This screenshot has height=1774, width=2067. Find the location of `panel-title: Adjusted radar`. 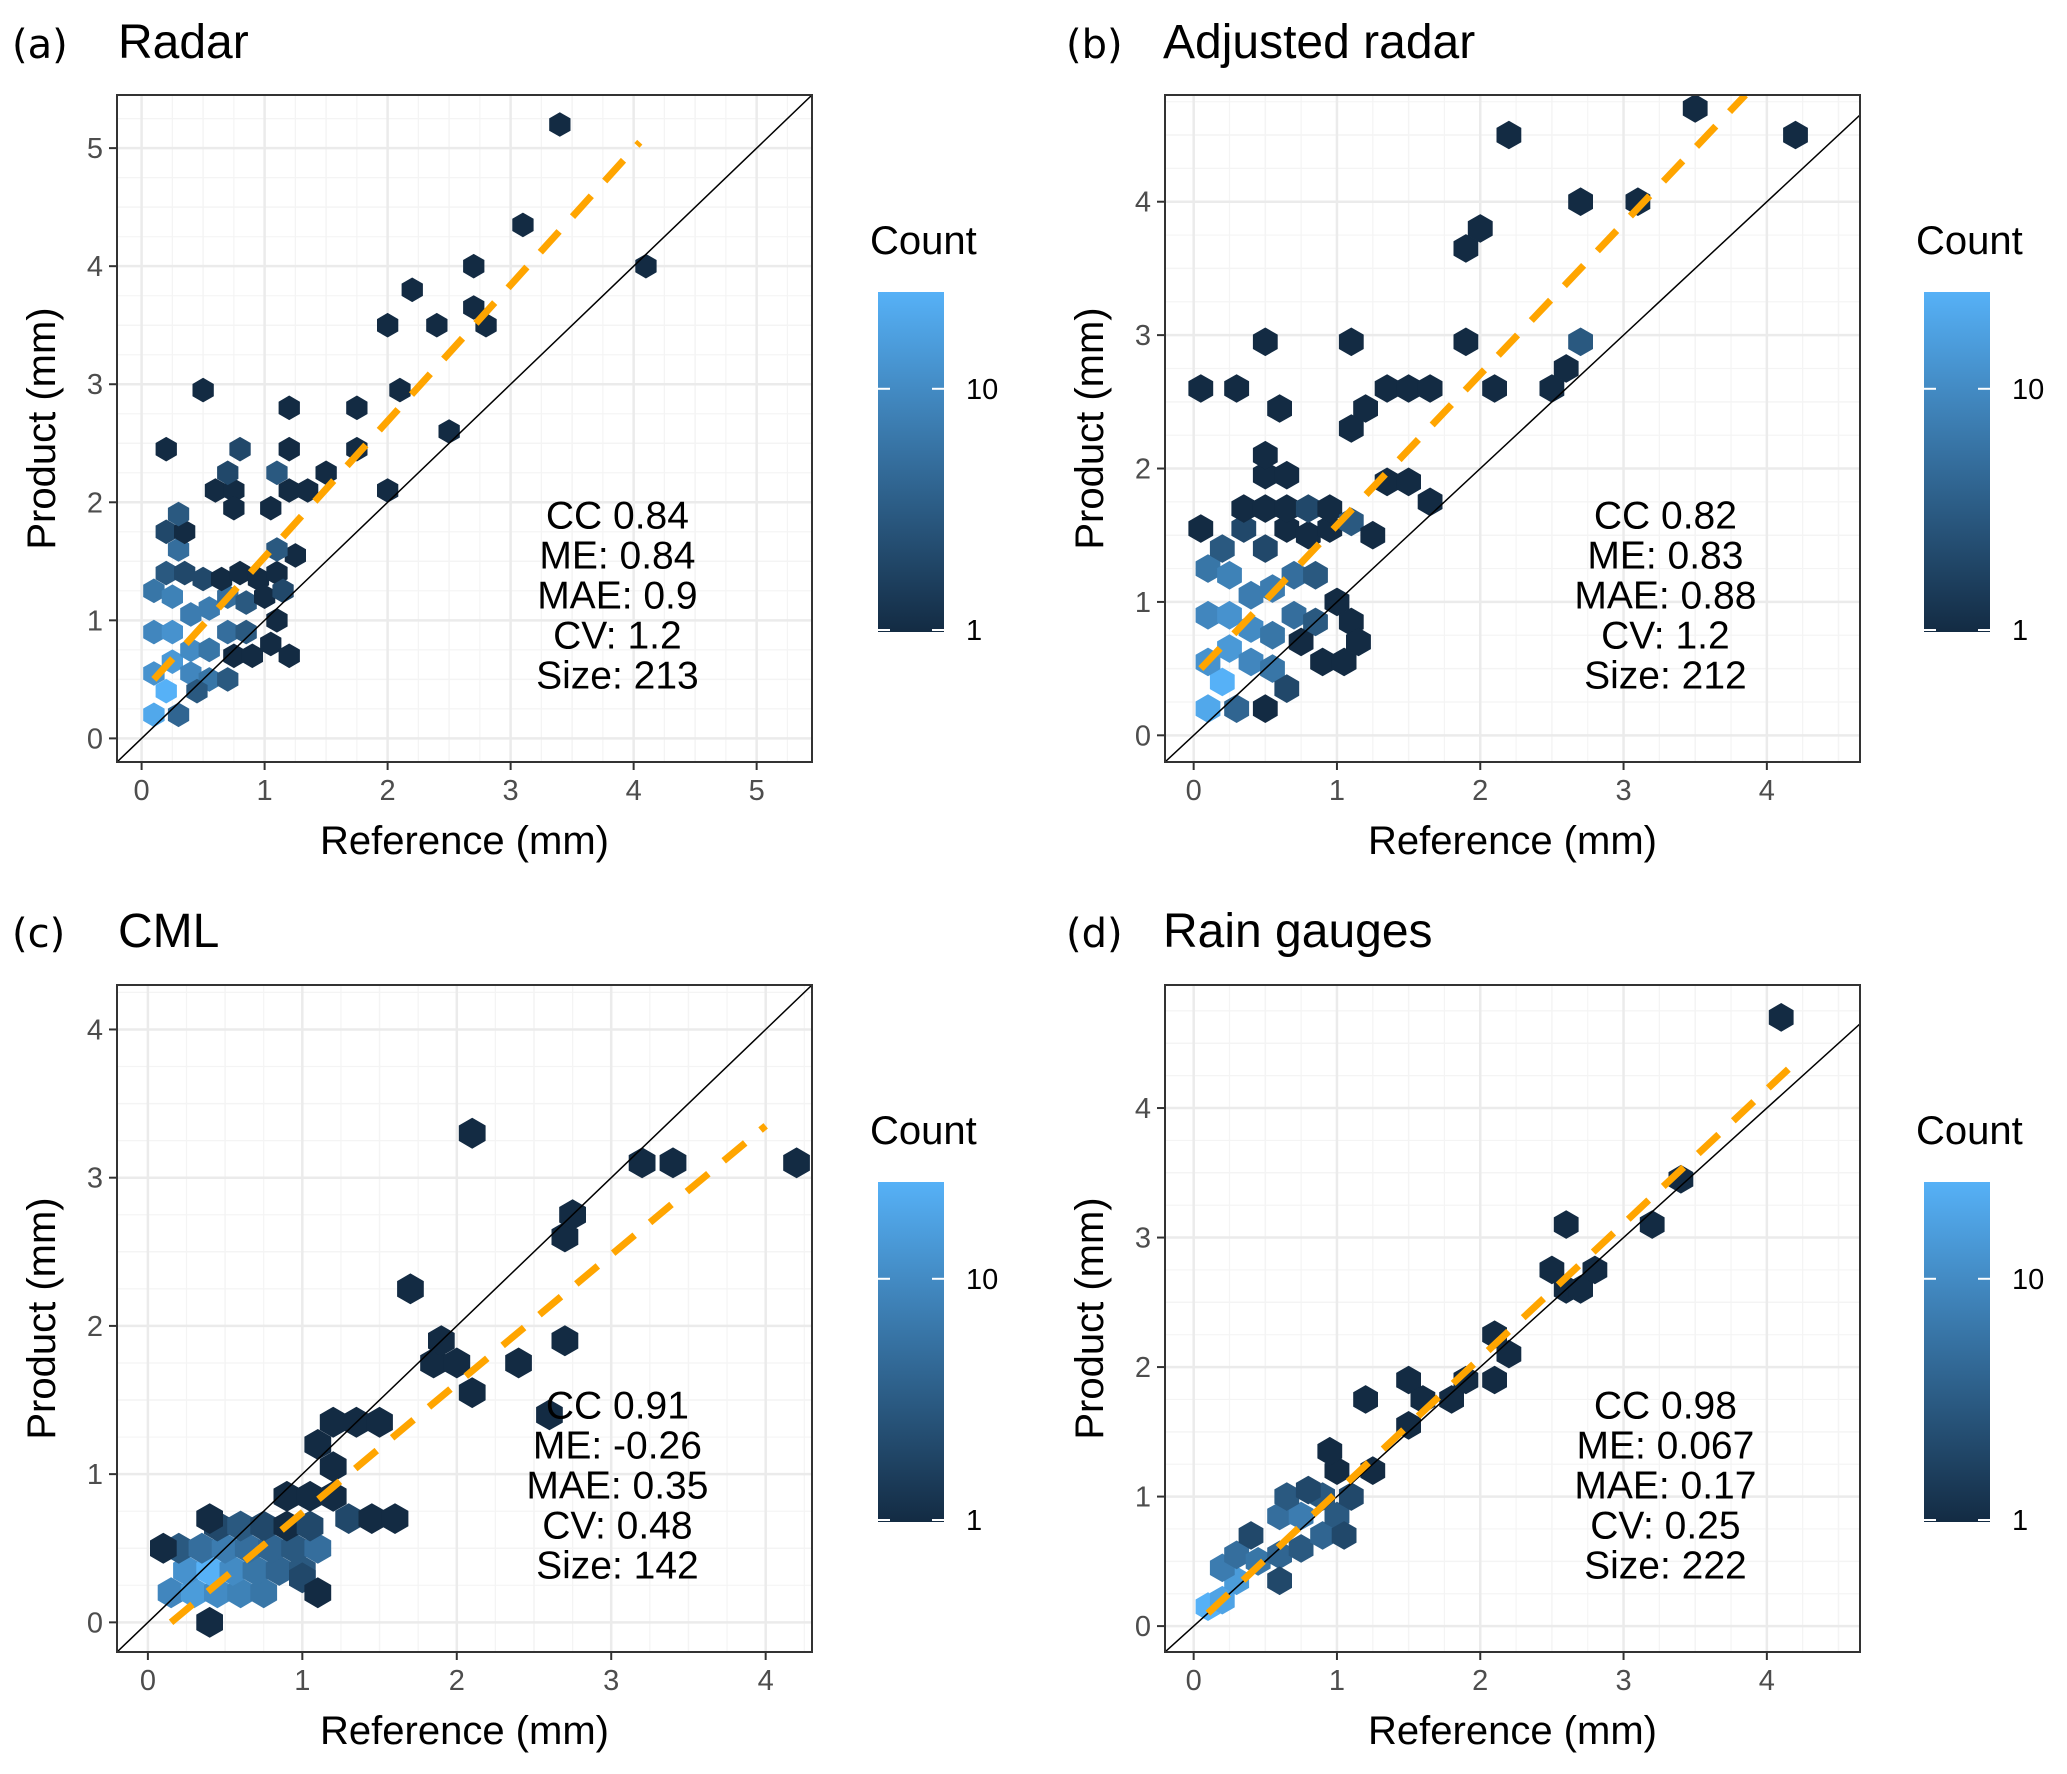

panel-title: Adjusted radar is located at coordinates (1319, 42).